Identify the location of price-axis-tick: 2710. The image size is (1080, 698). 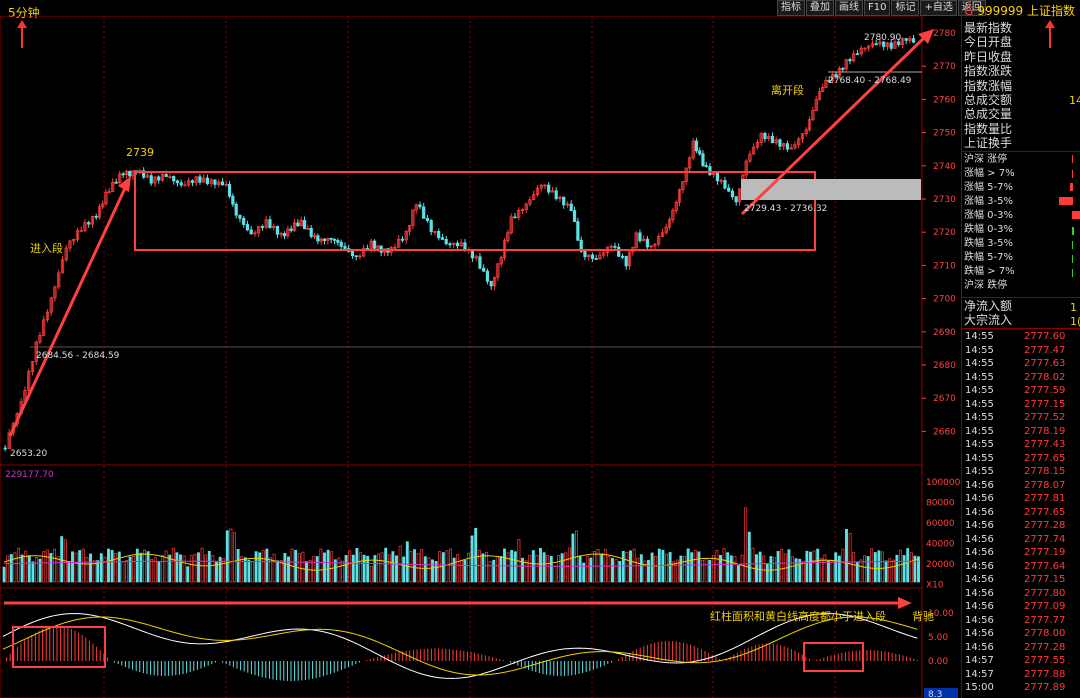
(944, 266).